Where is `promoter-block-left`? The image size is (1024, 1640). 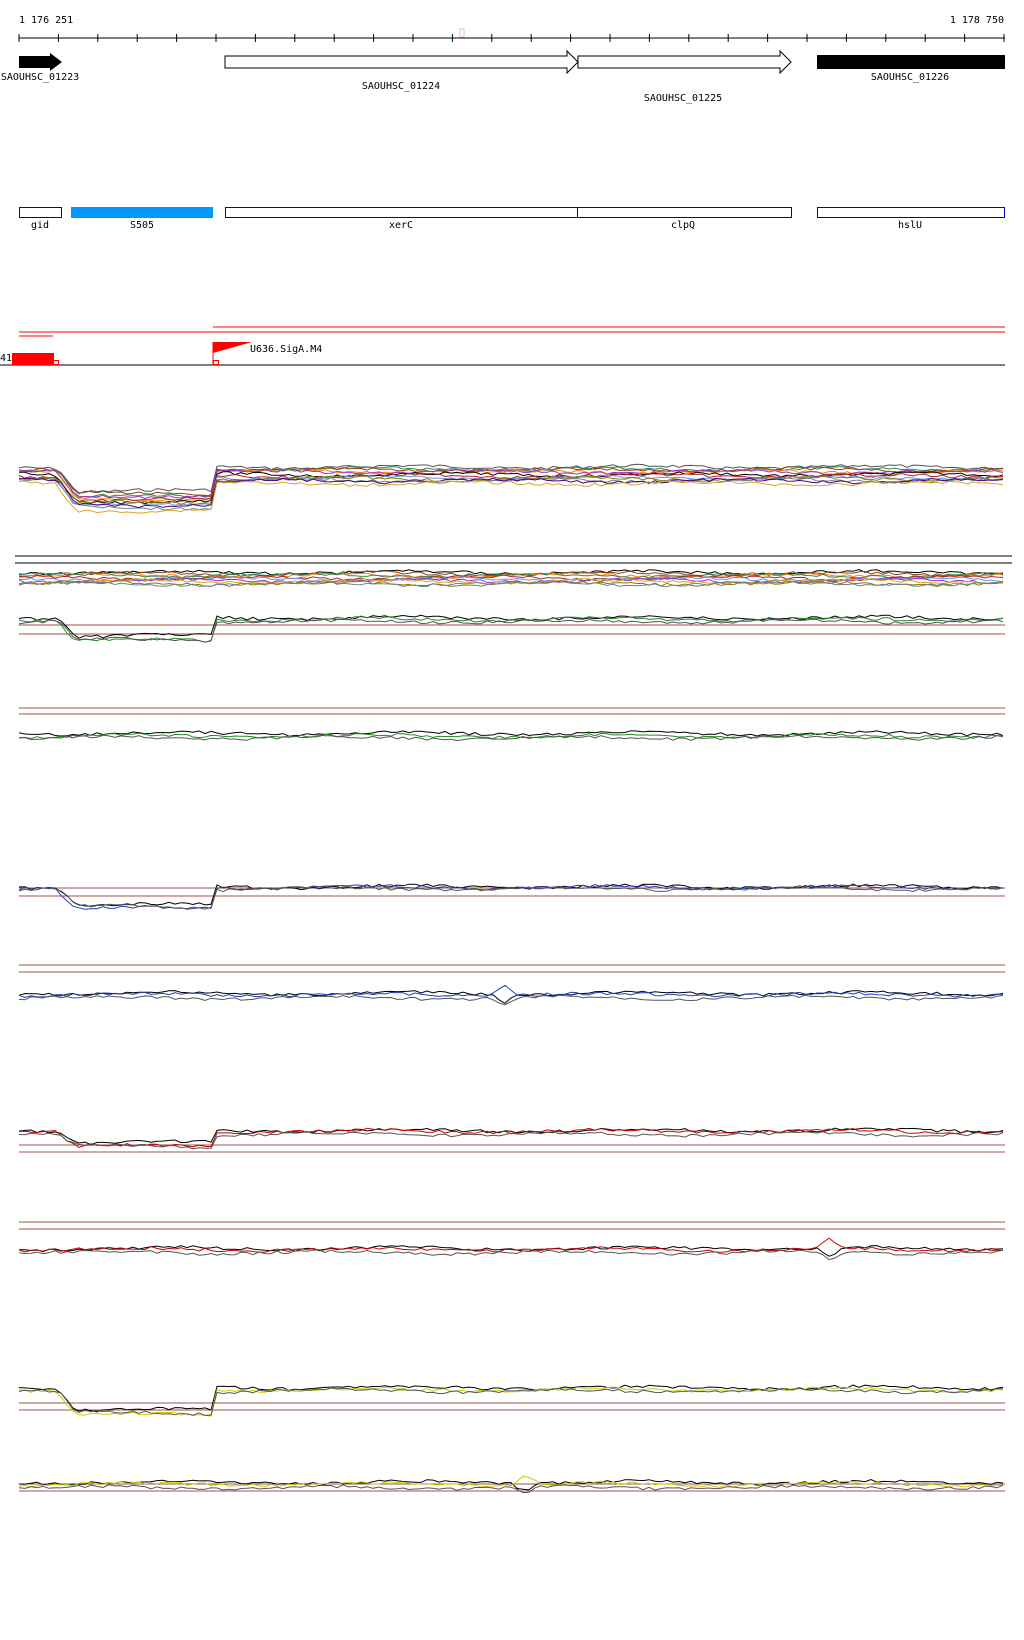 promoter-block-left is located at coordinates (33, 359).